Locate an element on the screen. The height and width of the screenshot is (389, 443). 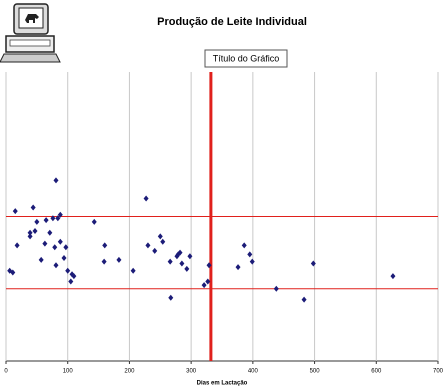
x-tick-label: 500 is located at coordinates (315, 372).